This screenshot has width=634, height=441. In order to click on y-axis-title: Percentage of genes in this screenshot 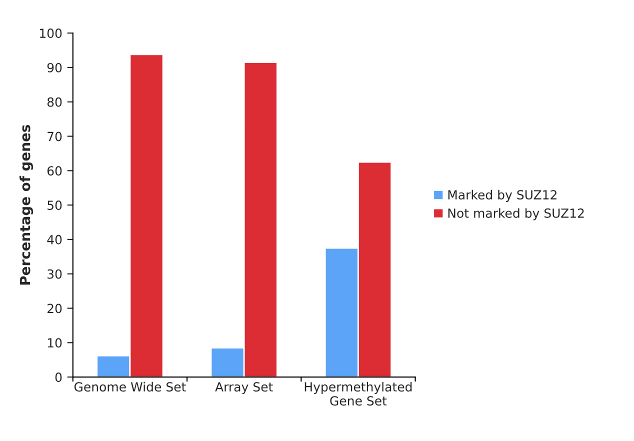, I will do `click(27, 204)`.